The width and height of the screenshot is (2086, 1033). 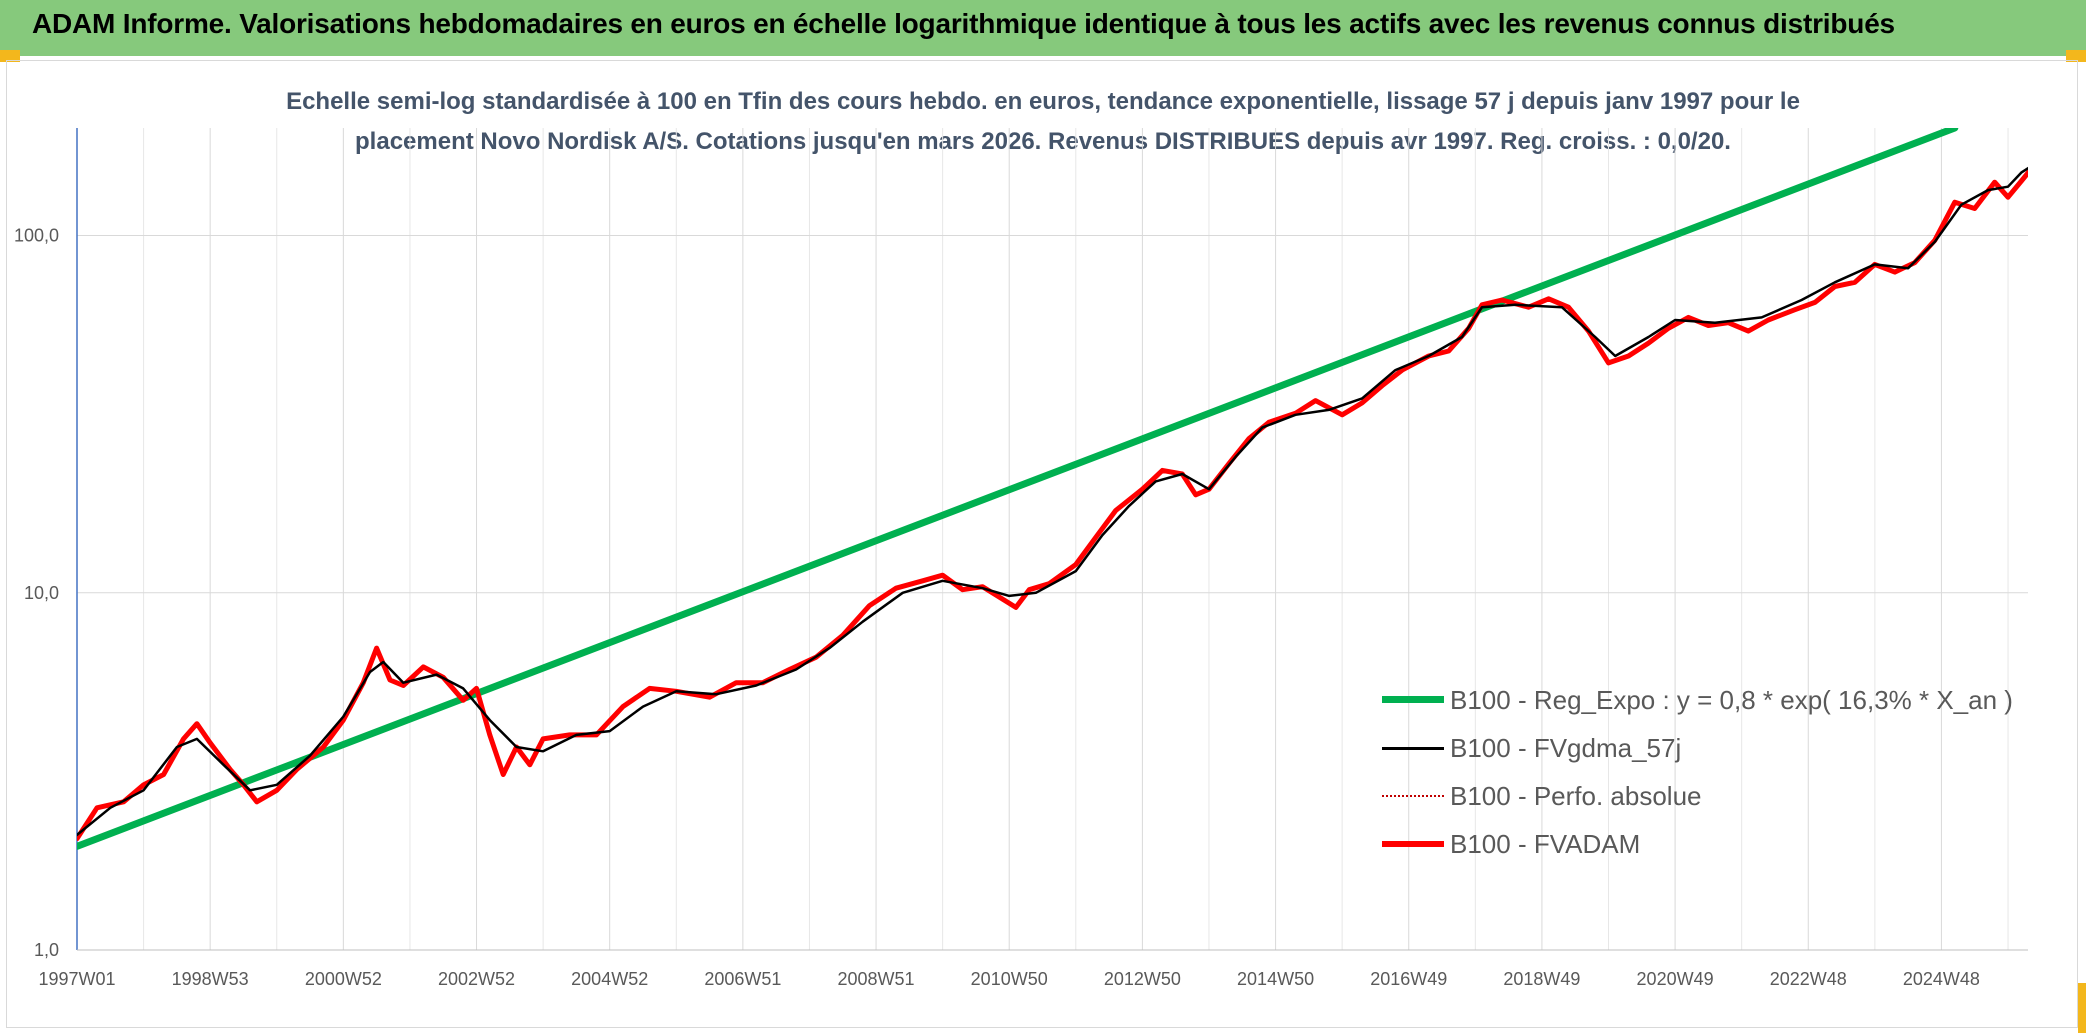 I want to click on legend-label-fvgdma: B100 - FVgdma_57j, so click(x=1566, y=748).